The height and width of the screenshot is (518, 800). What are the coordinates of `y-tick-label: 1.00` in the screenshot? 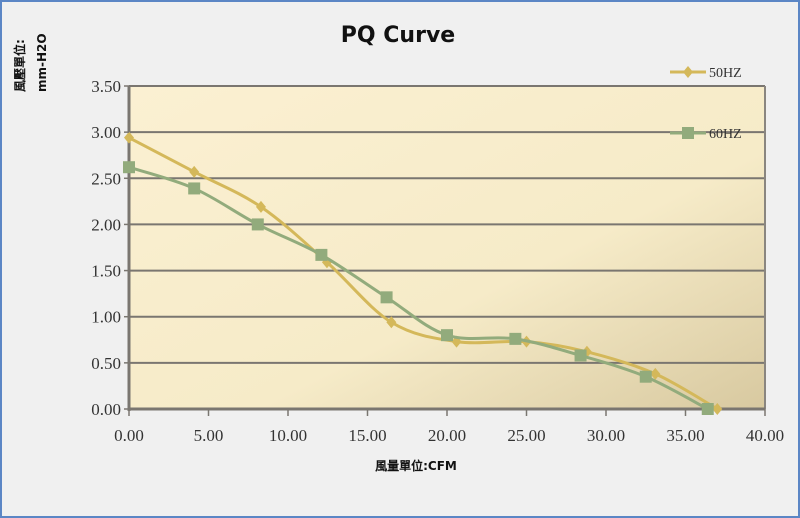 It's located at (106, 317).